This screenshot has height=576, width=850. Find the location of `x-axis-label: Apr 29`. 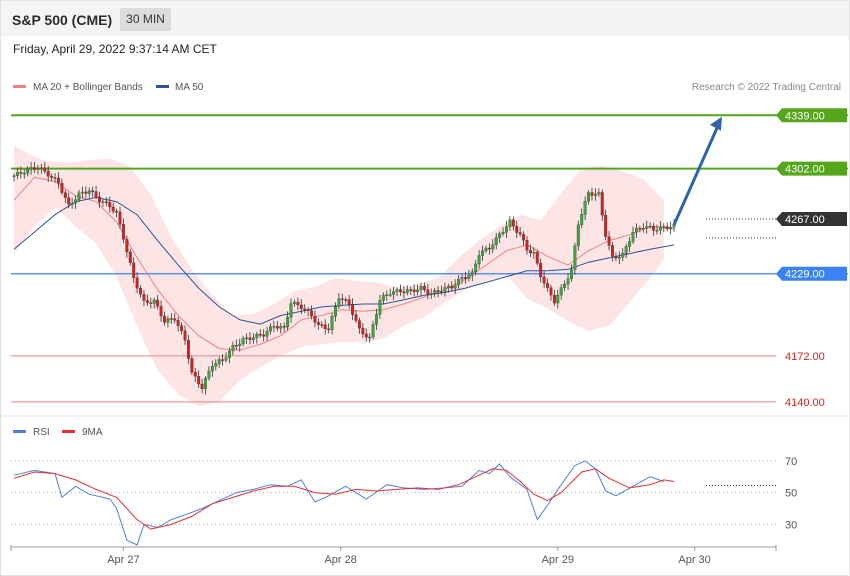

x-axis-label: Apr 29 is located at coordinates (558, 560).